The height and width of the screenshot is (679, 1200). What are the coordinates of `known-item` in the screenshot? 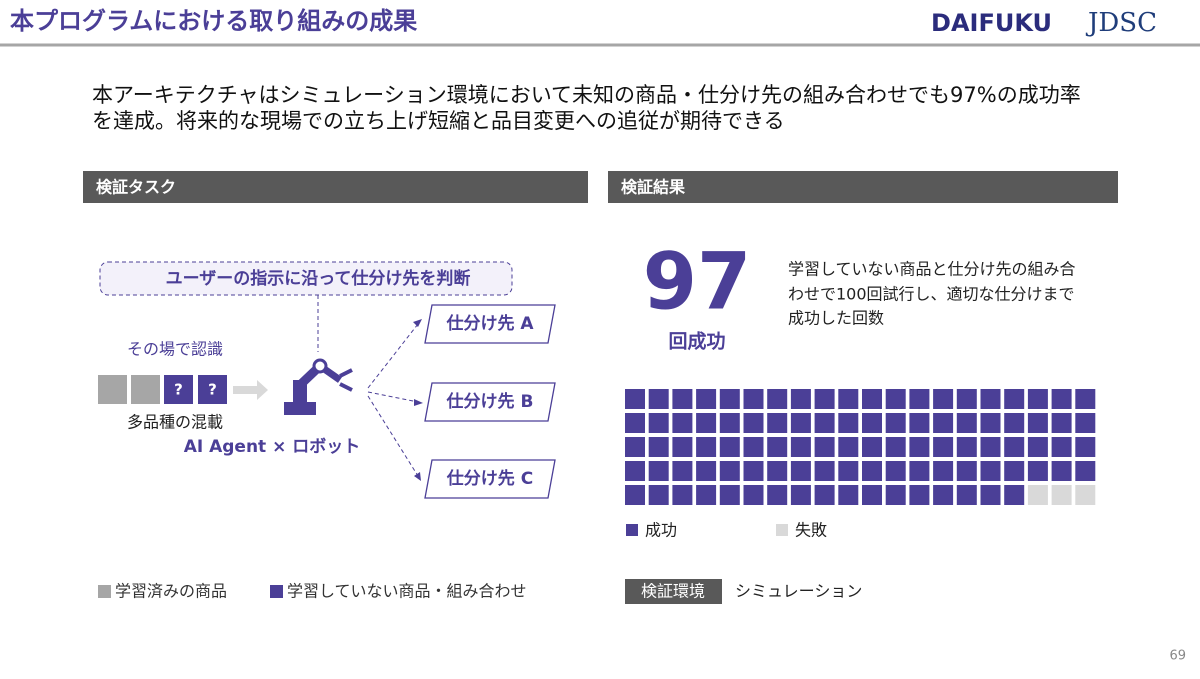 It's located at (145, 389).